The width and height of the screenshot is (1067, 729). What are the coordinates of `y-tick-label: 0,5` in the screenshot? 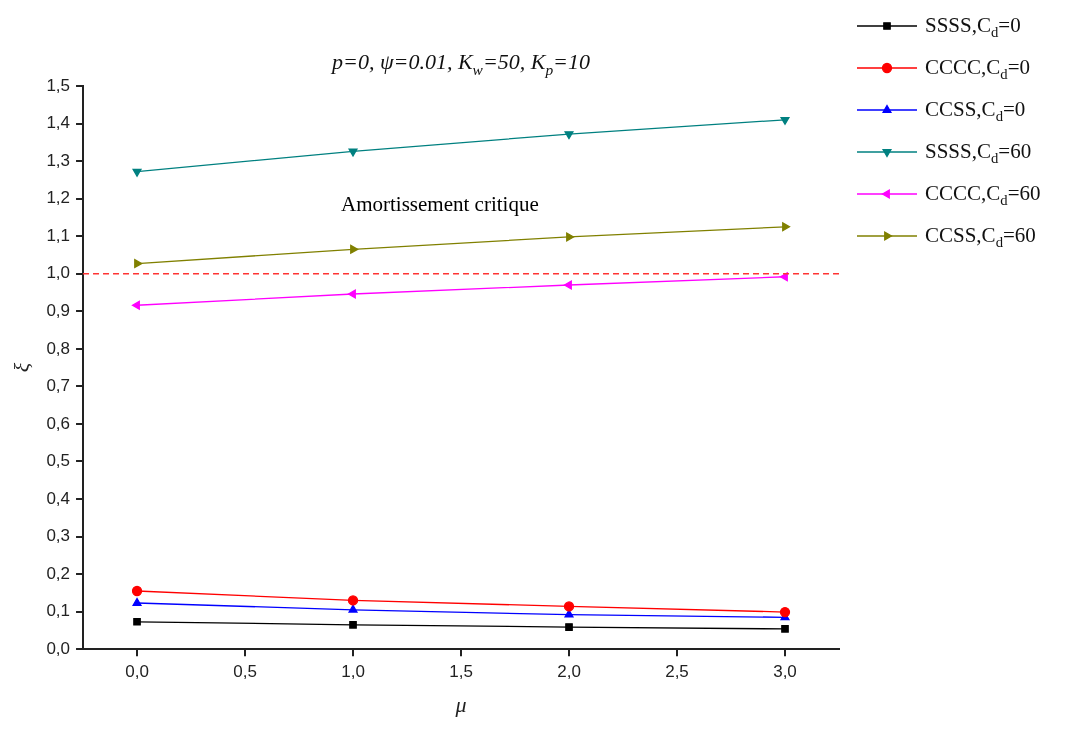 It's located at (58, 461).